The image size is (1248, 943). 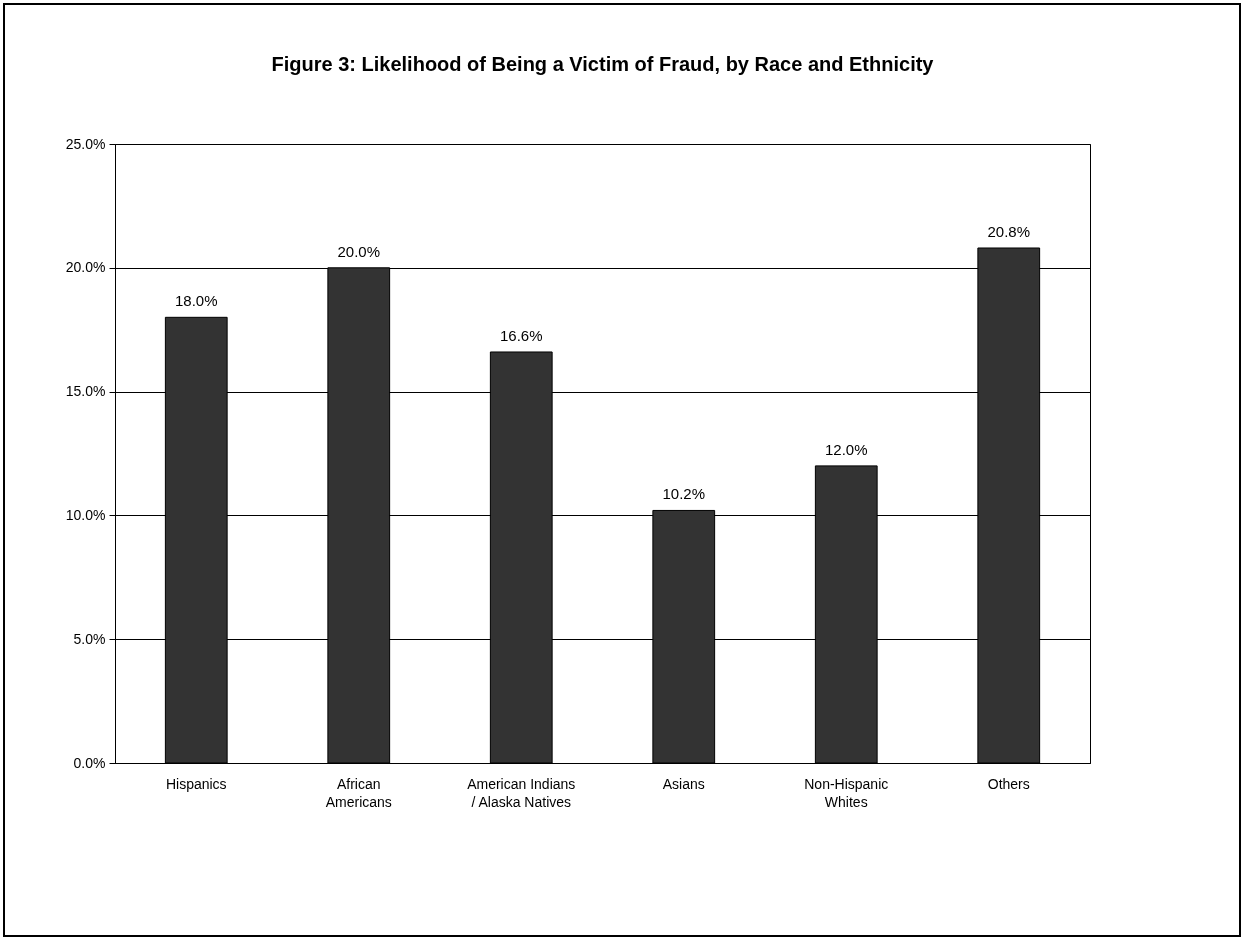 What do you see at coordinates (89, 762) in the screenshot?
I see `y-tick-label: 0.0%` at bounding box center [89, 762].